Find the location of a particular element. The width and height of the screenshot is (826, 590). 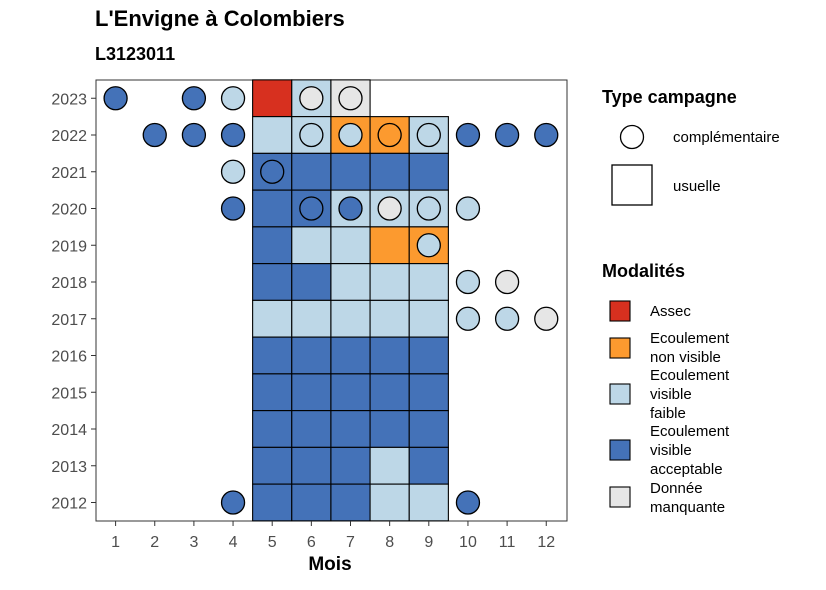

y-tick-label-2016: 2016 is located at coordinates (69, 357).